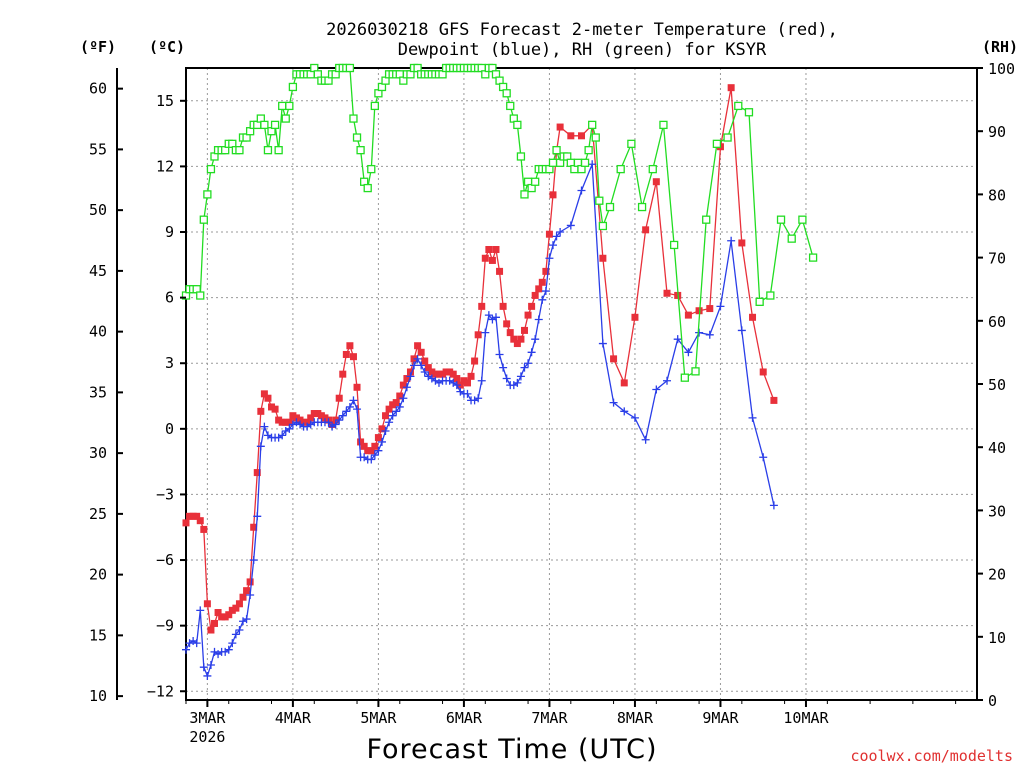  Describe the element at coordinates (98, 575) in the screenshot. I see `fahrenheit-tick-label: 20` at that location.